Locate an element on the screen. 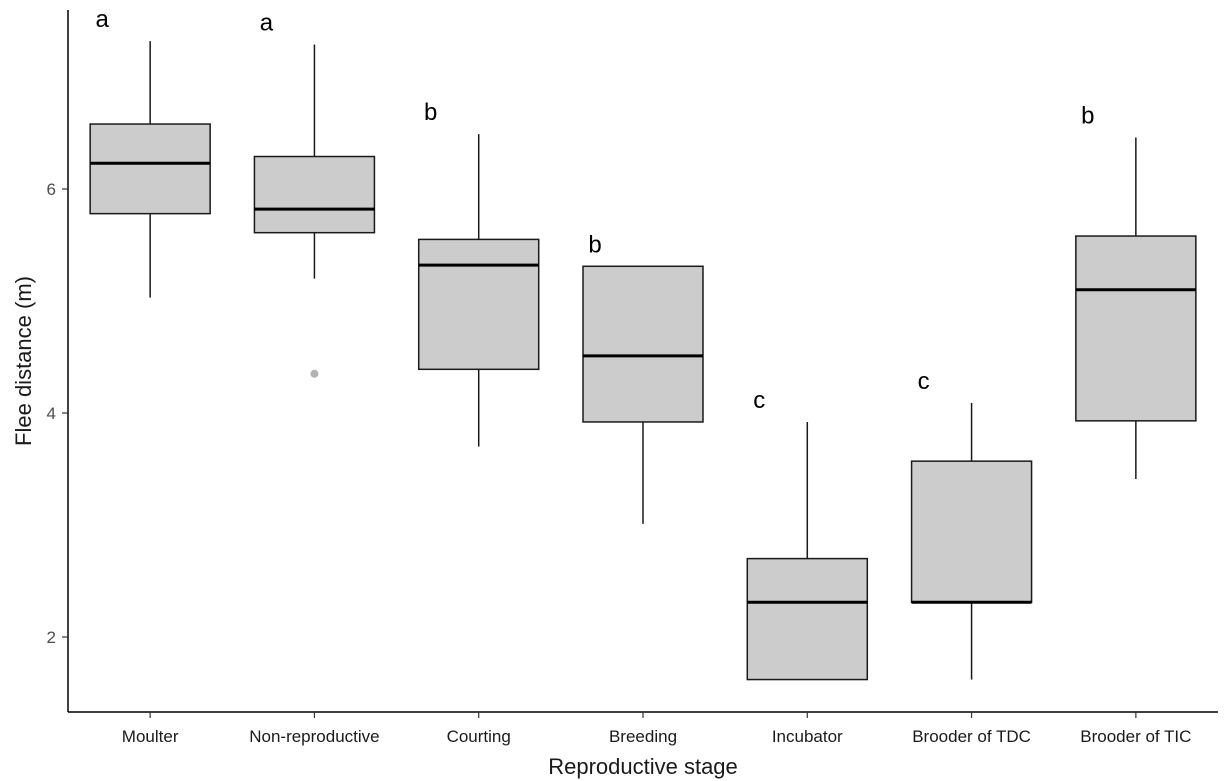 This screenshot has width=1225, height=781. y-axis-title: Flee distance (m) is located at coordinates (23, 361).